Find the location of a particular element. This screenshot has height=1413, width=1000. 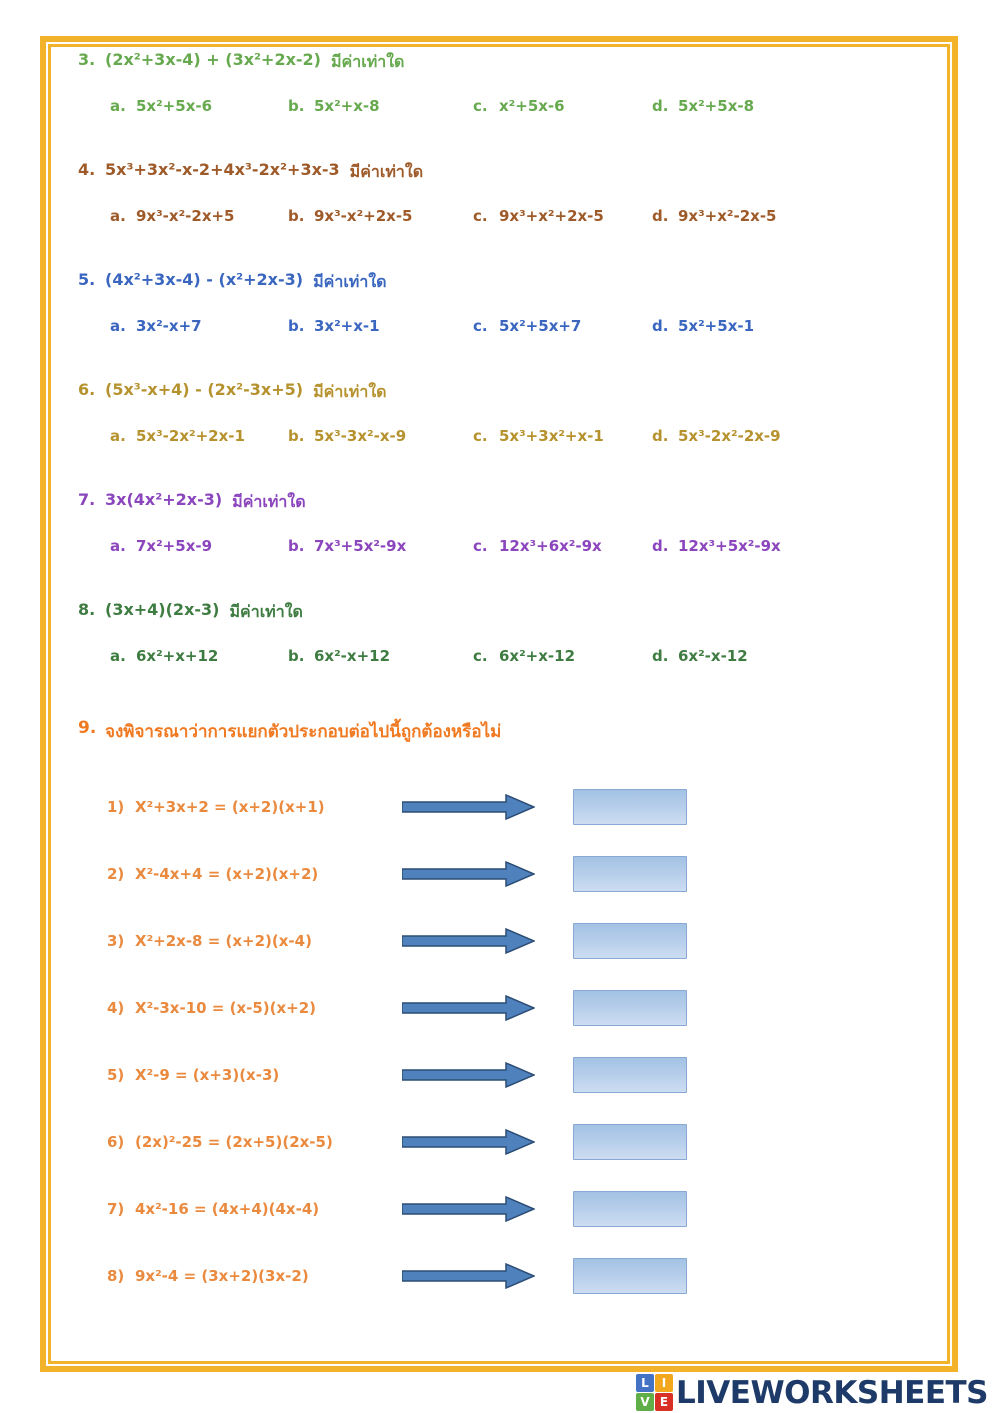

option-c: c. 12x³+6x²-9x is located at coordinates (562, 546).